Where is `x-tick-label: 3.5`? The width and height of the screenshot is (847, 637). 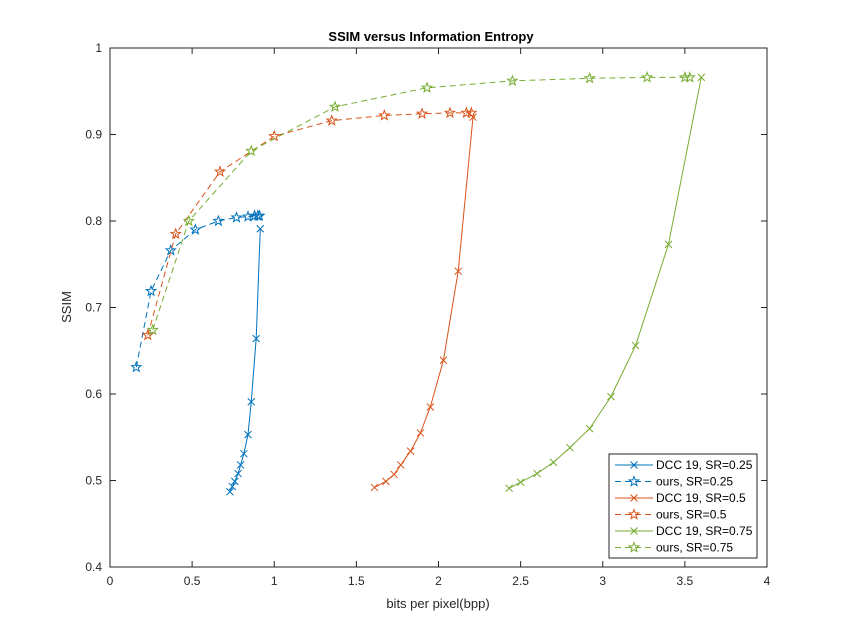 x-tick-label: 3.5 is located at coordinates (685, 581).